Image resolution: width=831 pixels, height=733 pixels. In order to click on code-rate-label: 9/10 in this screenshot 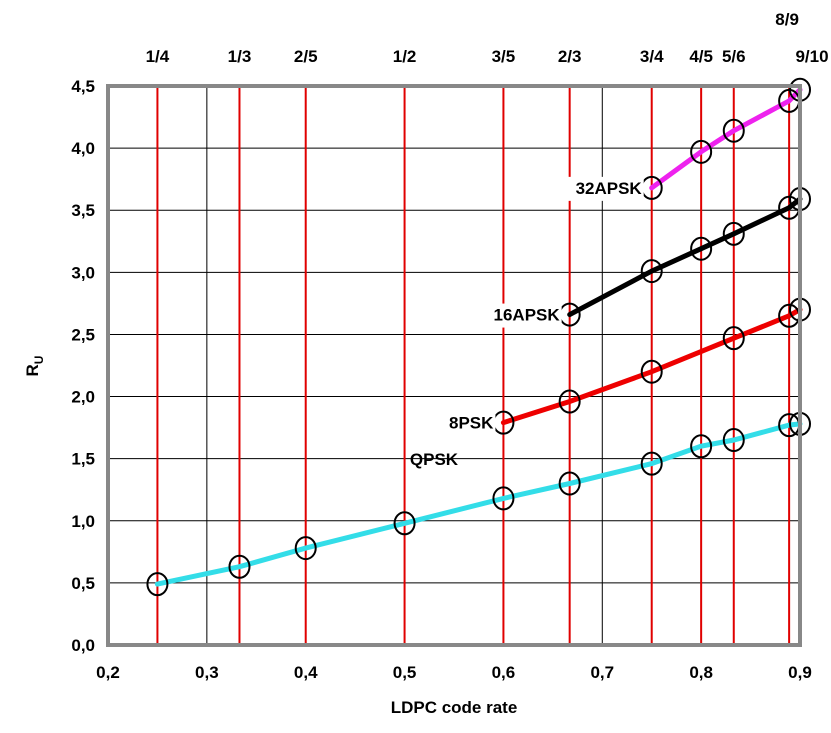, I will do `click(811, 56)`.